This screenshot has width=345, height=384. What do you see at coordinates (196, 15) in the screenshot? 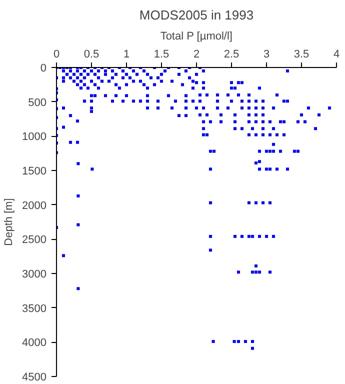
I see `chart-title: MODS2005 in 1993` at bounding box center [196, 15].